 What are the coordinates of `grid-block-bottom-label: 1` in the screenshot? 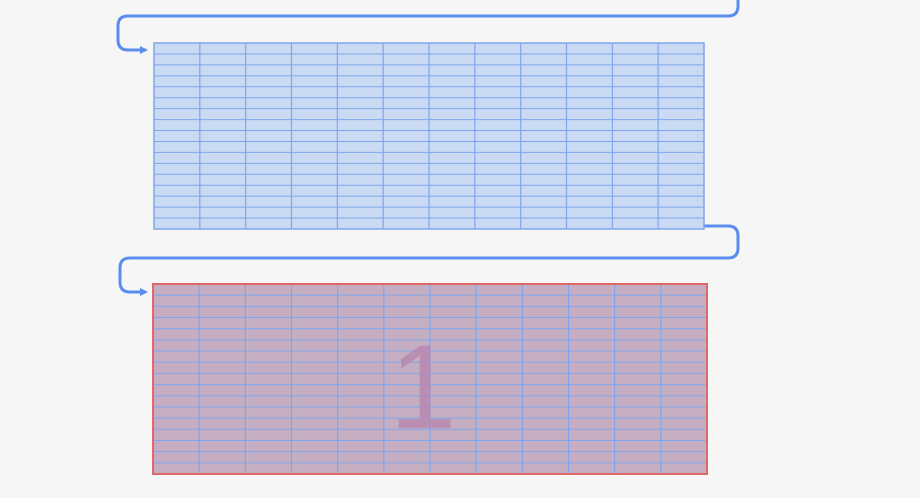 It's located at (423, 387).